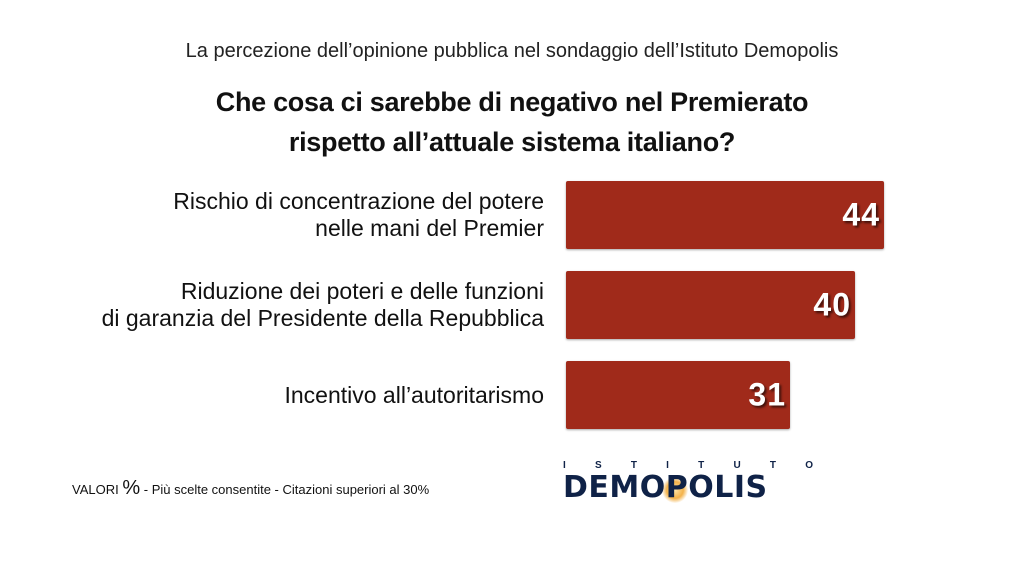 The image size is (1024, 576). I want to click on category-label: Incentivo all’autoritarismo, so click(284, 395).